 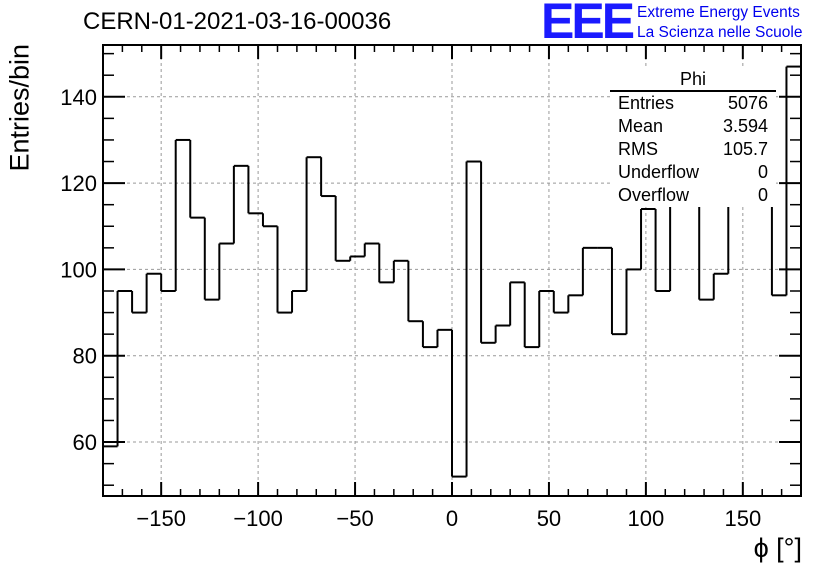 What do you see at coordinates (19, 107) in the screenshot?
I see `y-axis-label: Entries/bin` at bounding box center [19, 107].